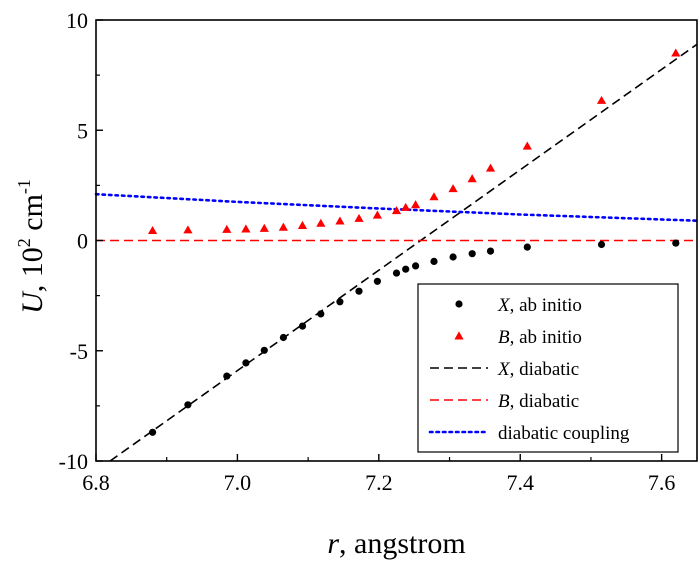 The image size is (698, 561). I want to click on x-tick-label: 6.8, so click(96, 482).